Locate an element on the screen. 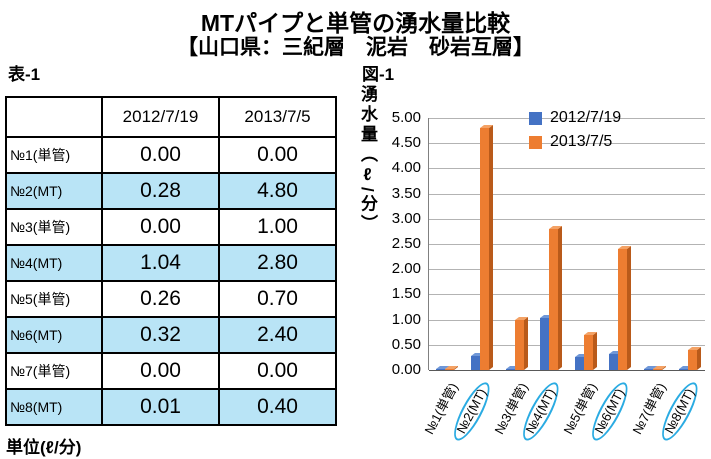 Image resolution: width=711 pixels, height=459 pixels. y-axis-title: 湧水量（ℓ/分） is located at coordinates (367, 160).